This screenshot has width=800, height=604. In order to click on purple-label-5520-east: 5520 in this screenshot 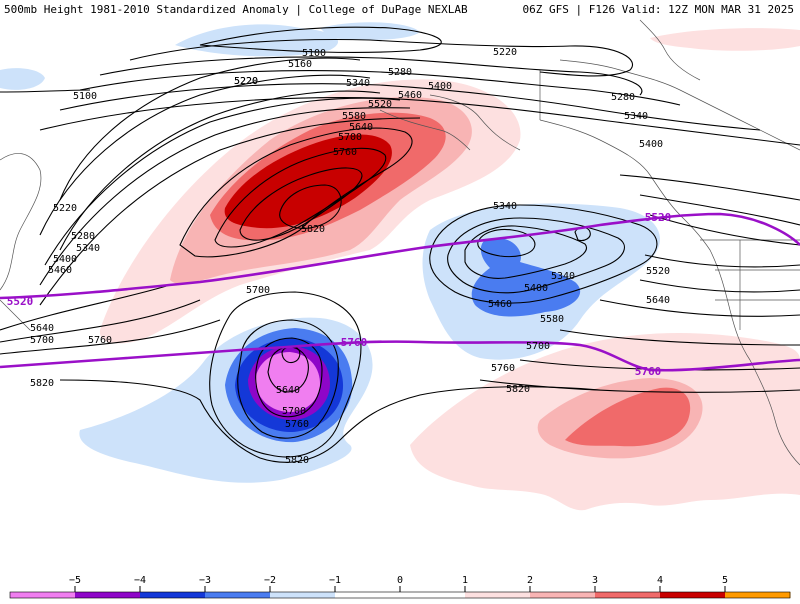, I will do `click(658, 217)`.